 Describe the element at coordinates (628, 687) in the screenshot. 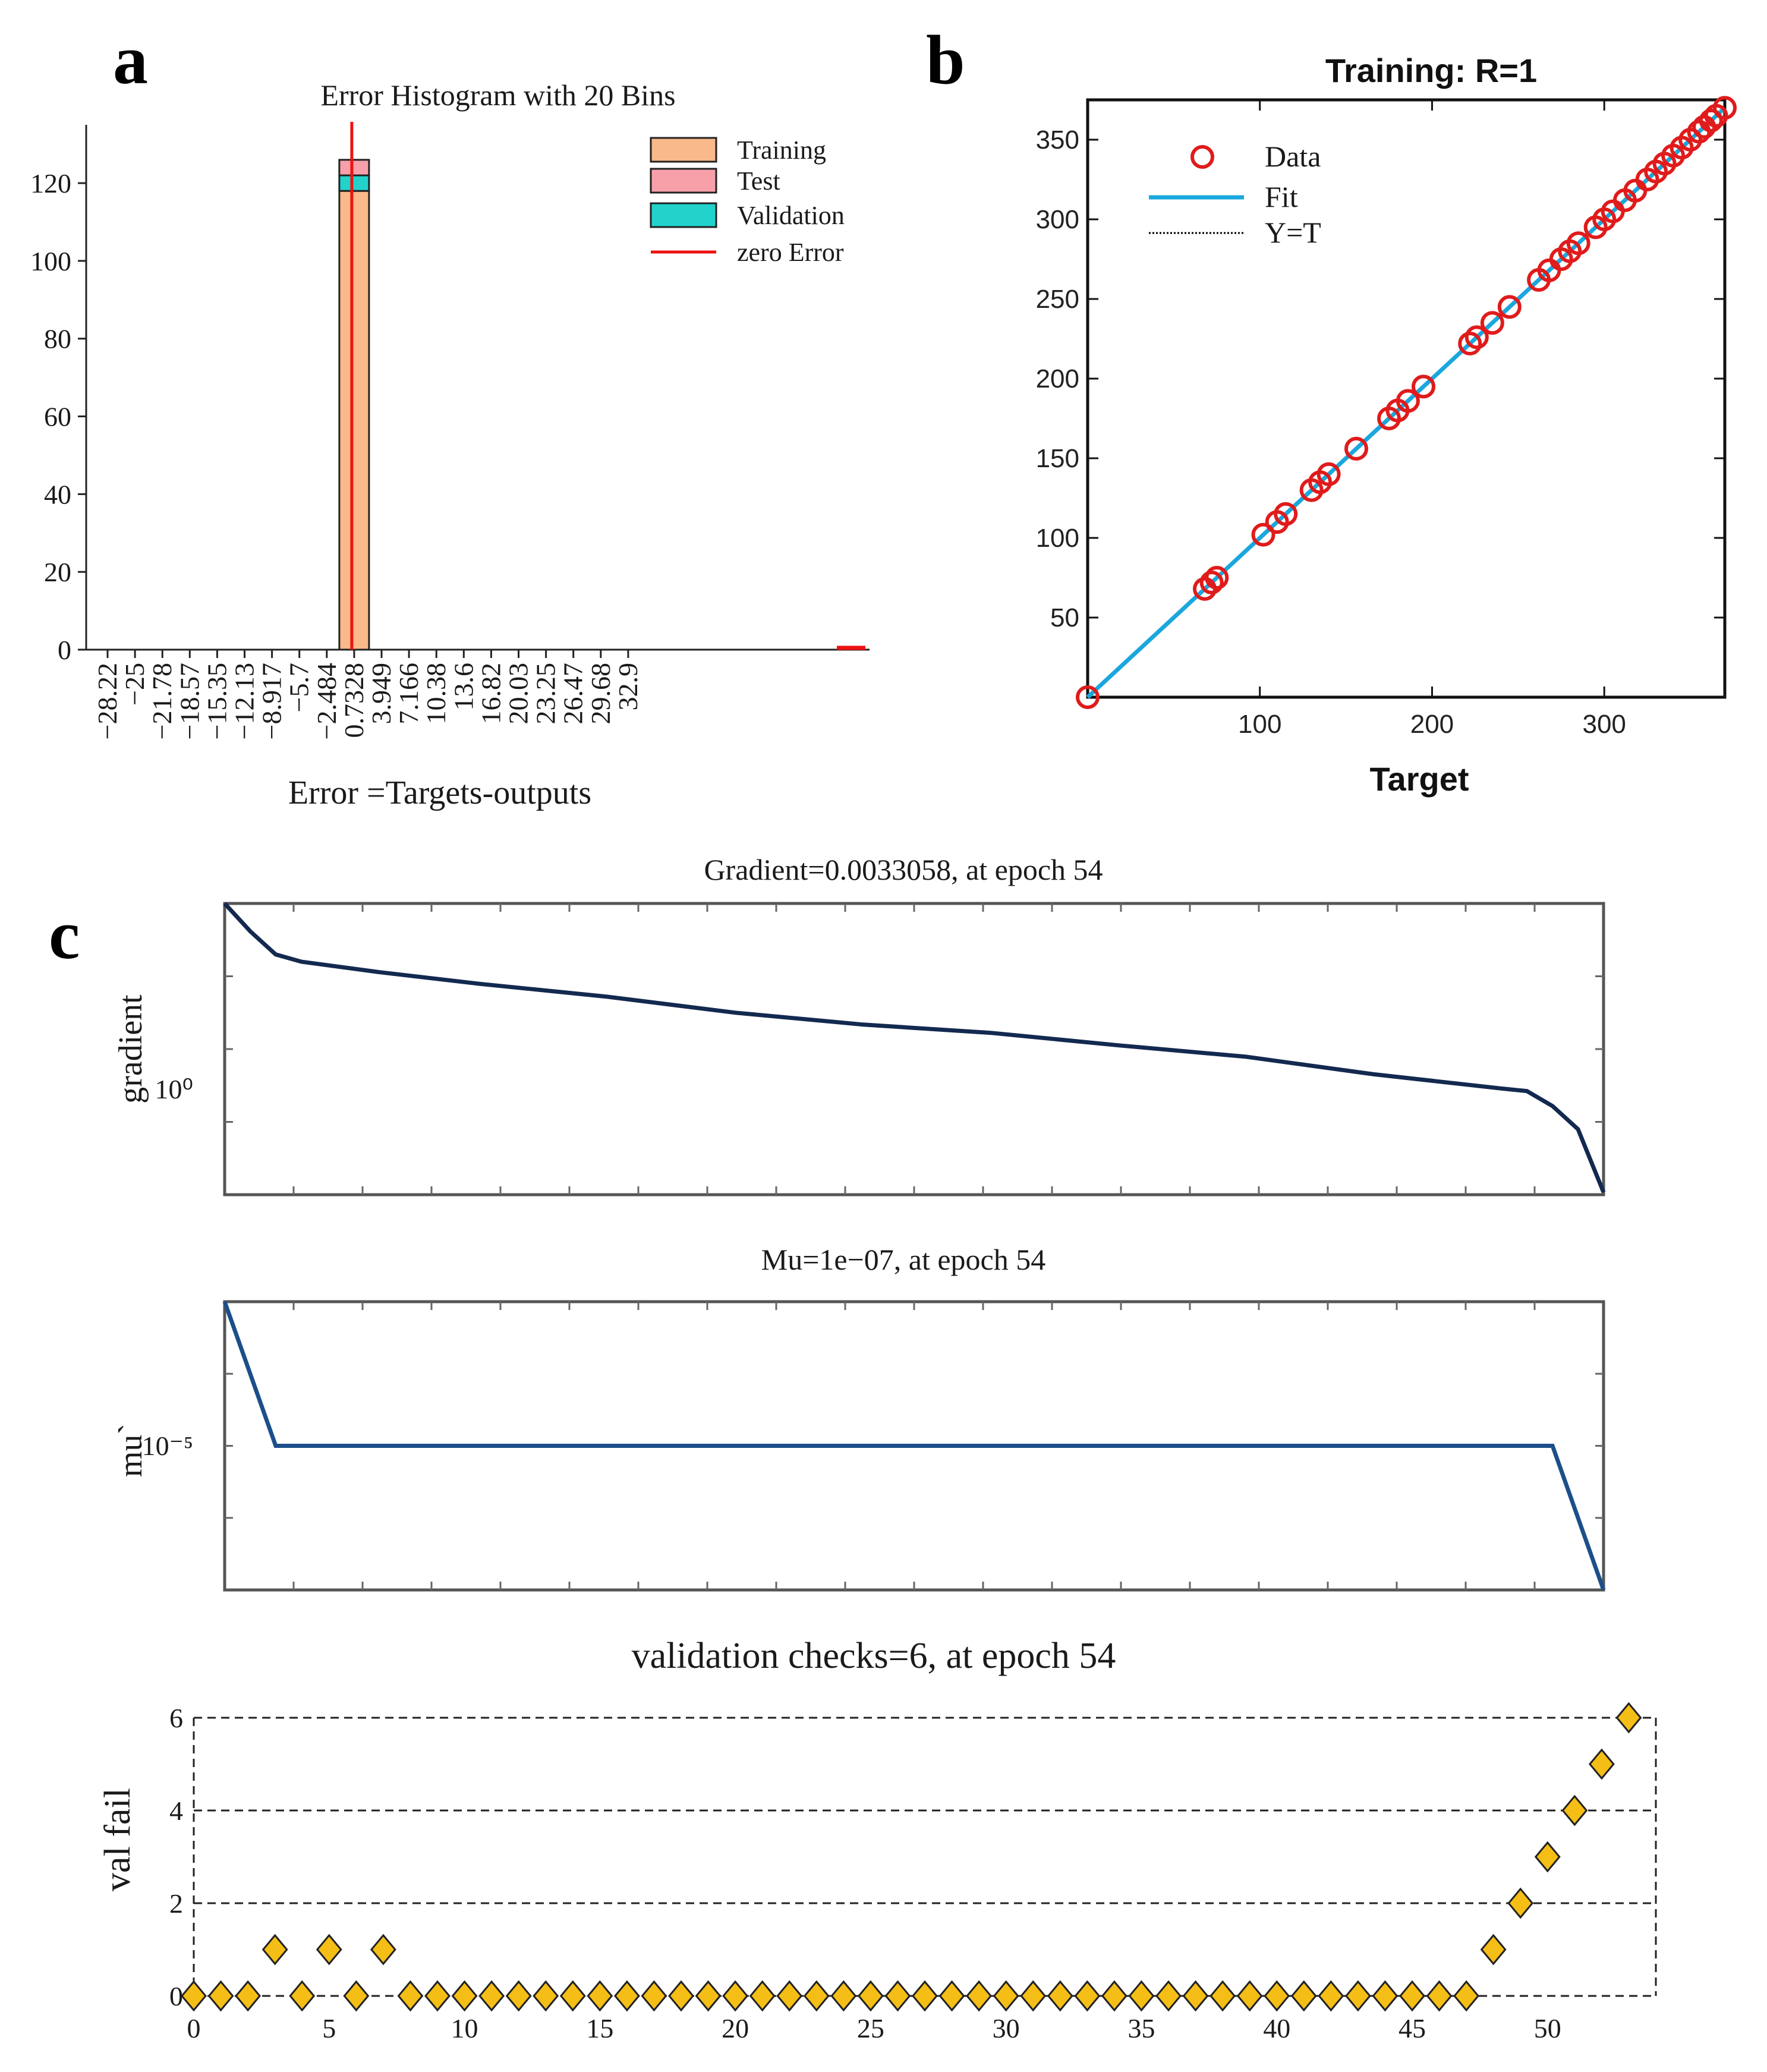

I see `histogram-x-tick-label: 32.9` at that location.